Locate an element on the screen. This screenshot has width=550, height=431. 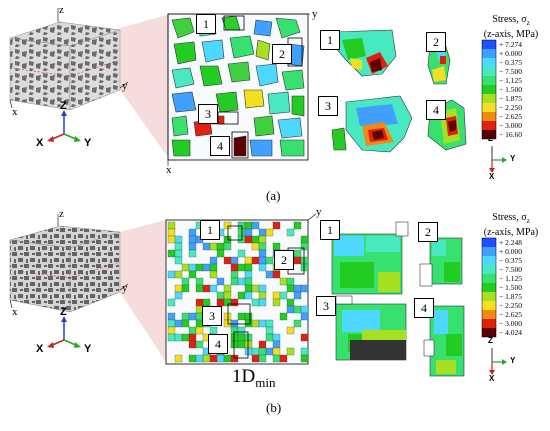
legend-b-tick-9: − 3.000 is located at coordinates (510, 323).